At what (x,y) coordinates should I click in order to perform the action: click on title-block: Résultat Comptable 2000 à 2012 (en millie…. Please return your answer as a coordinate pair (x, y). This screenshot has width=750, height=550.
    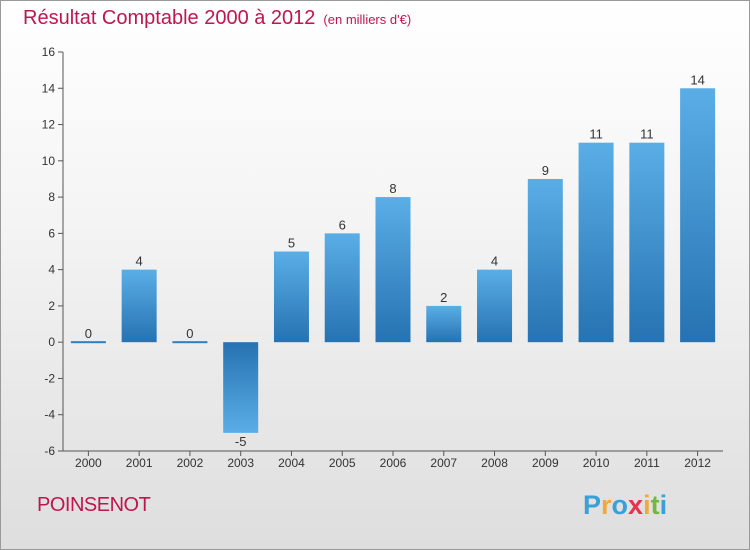
    Looking at the image, I should click on (217, 18).